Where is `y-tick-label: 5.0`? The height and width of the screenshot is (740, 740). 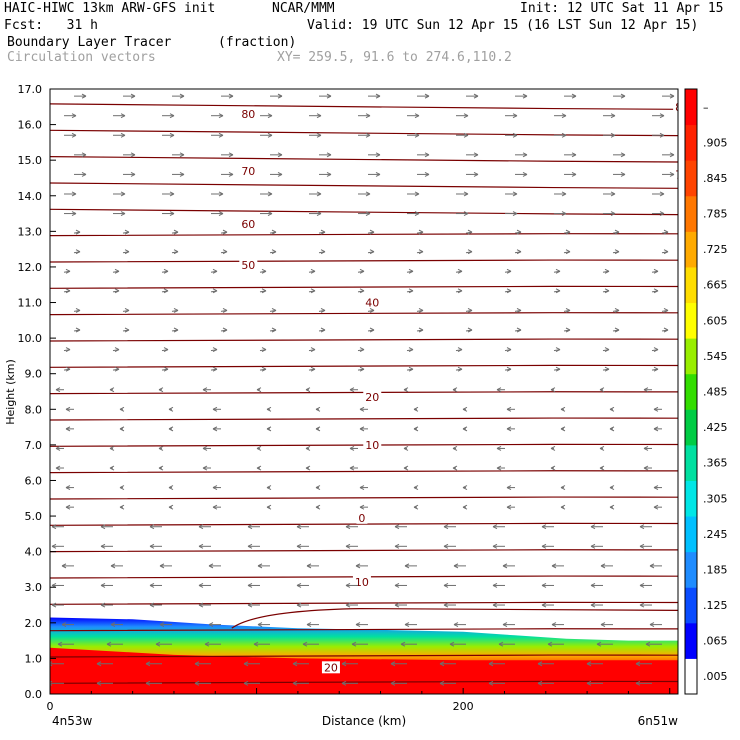 y-tick-label: 5.0 is located at coordinates (34, 516).